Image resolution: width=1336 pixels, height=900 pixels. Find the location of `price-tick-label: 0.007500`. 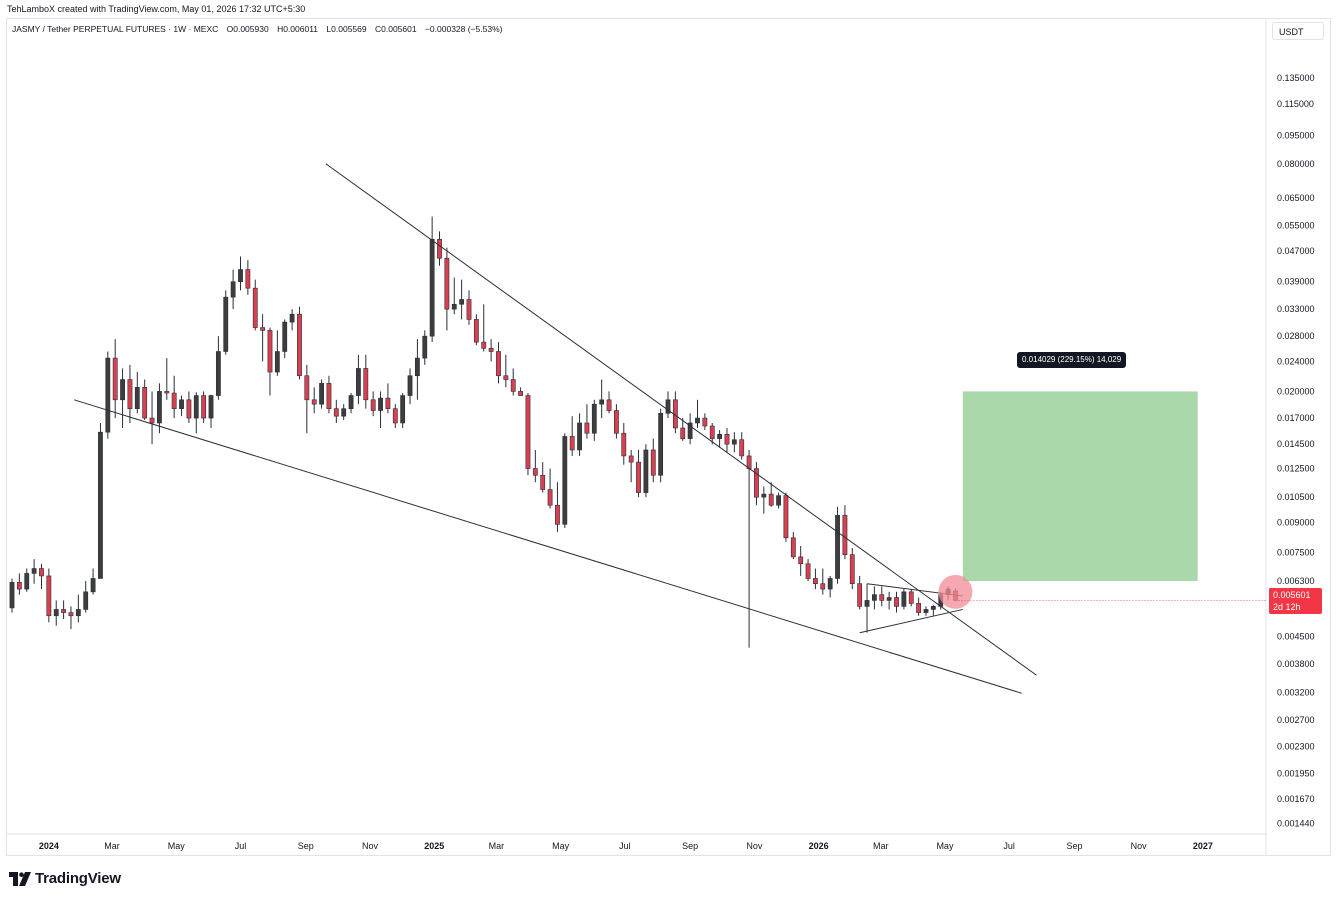

price-tick-label: 0.007500 is located at coordinates (1296, 552).